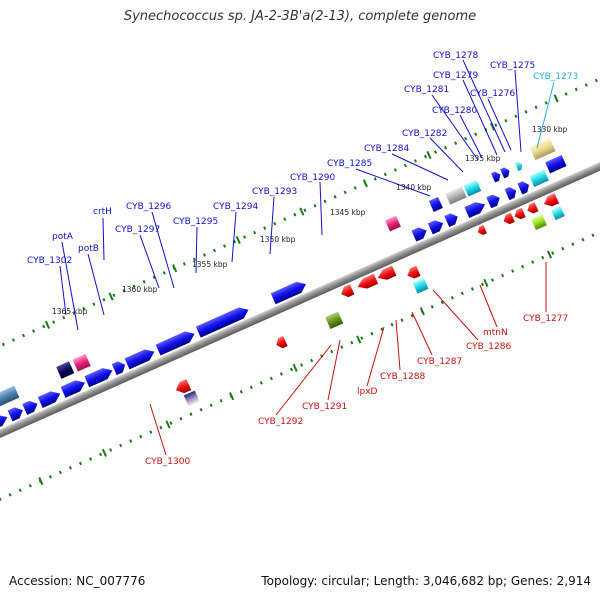 The width and height of the screenshot is (600, 600). Describe the element at coordinates (454, 111) in the screenshot. I see `gene-label: CYB_1280` at that location.